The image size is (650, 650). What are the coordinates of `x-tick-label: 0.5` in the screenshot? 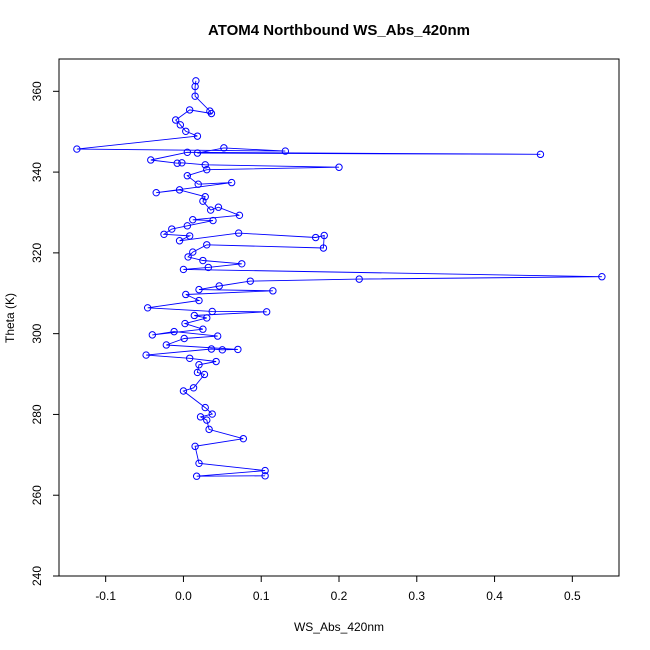 It's located at (572, 596).